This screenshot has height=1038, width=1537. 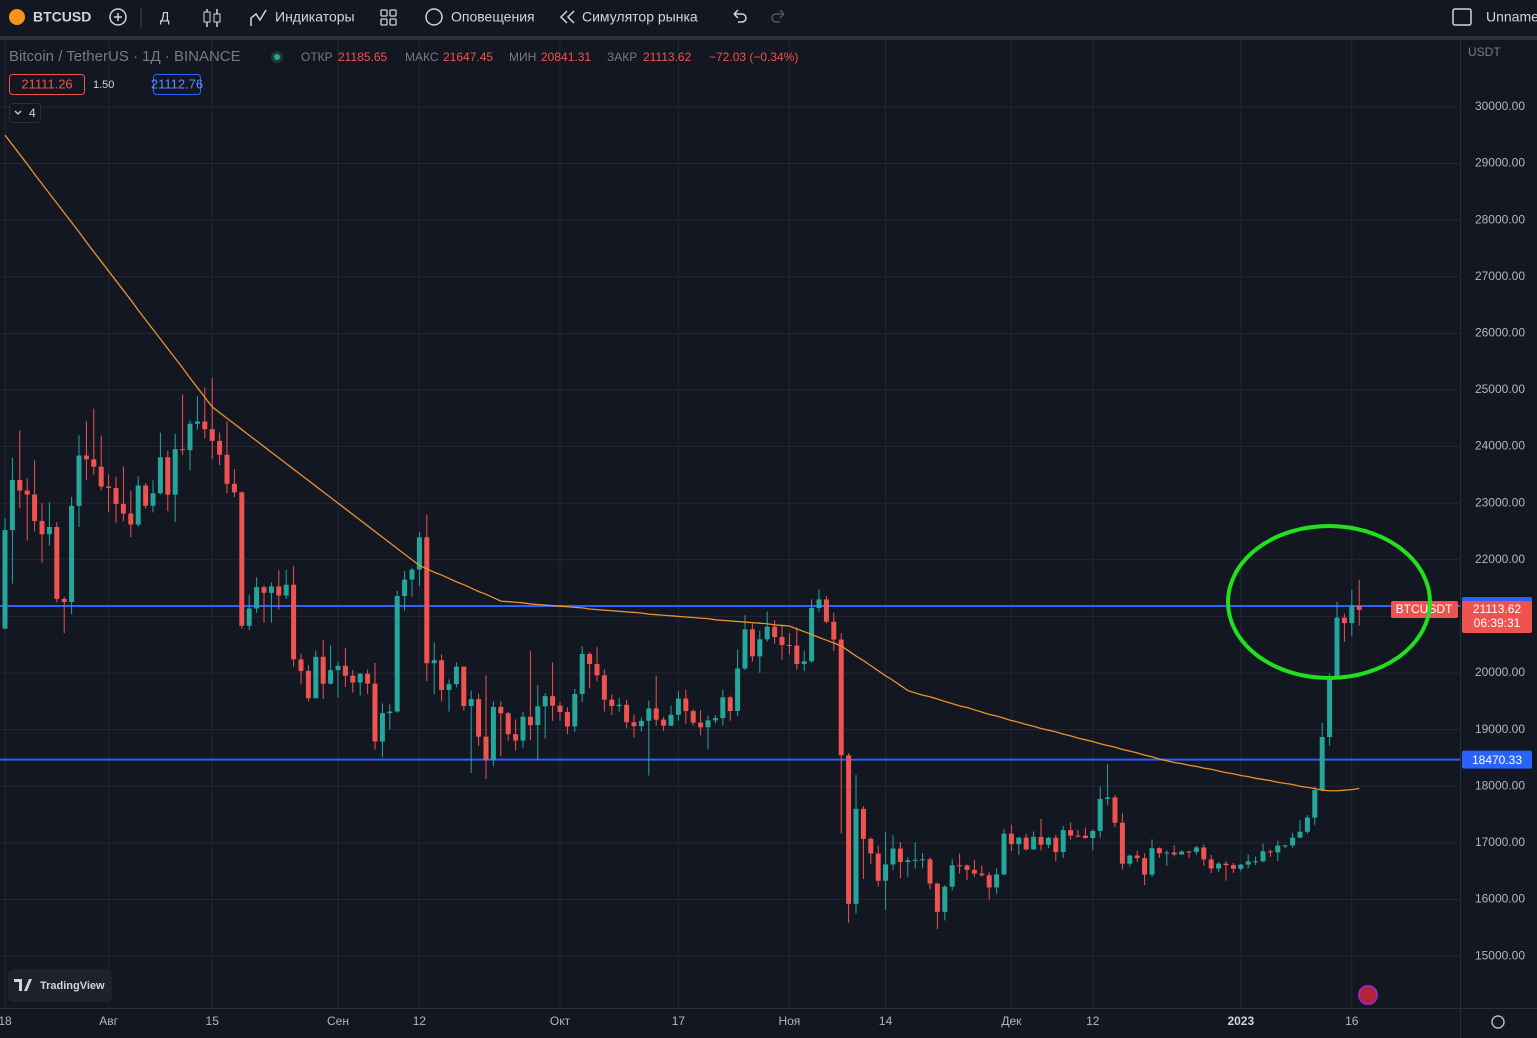 What do you see at coordinates (1498, 1022) in the screenshot?
I see `settings` at bounding box center [1498, 1022].